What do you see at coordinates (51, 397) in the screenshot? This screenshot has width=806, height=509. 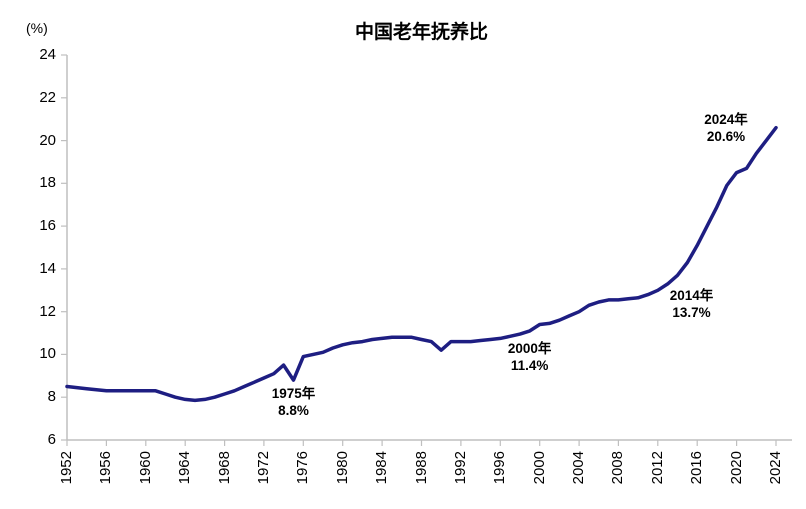 I see `y-axis-tick-label: 8` at bounding box center [51, 397].